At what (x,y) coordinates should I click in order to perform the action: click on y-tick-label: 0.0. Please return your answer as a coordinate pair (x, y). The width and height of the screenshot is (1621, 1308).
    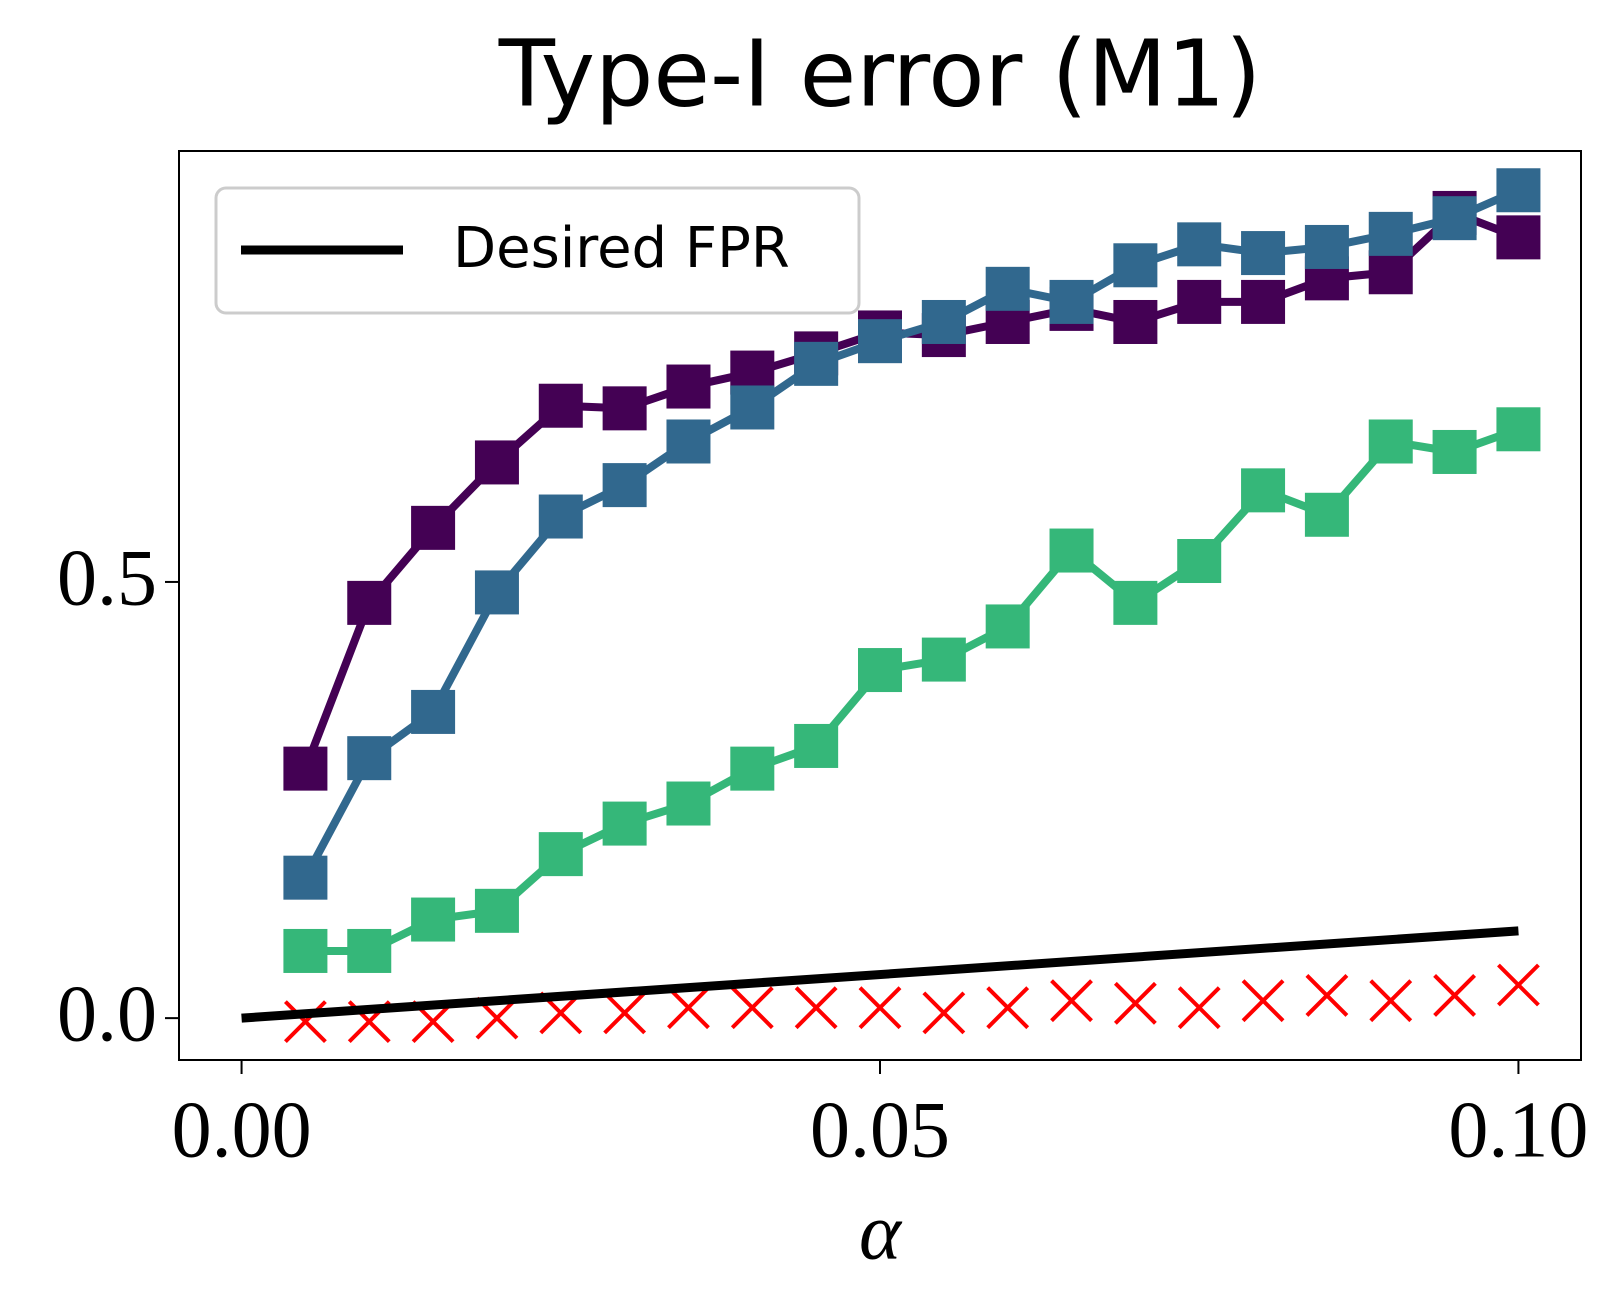
    Looking at the image, I should click on (107, 1014).